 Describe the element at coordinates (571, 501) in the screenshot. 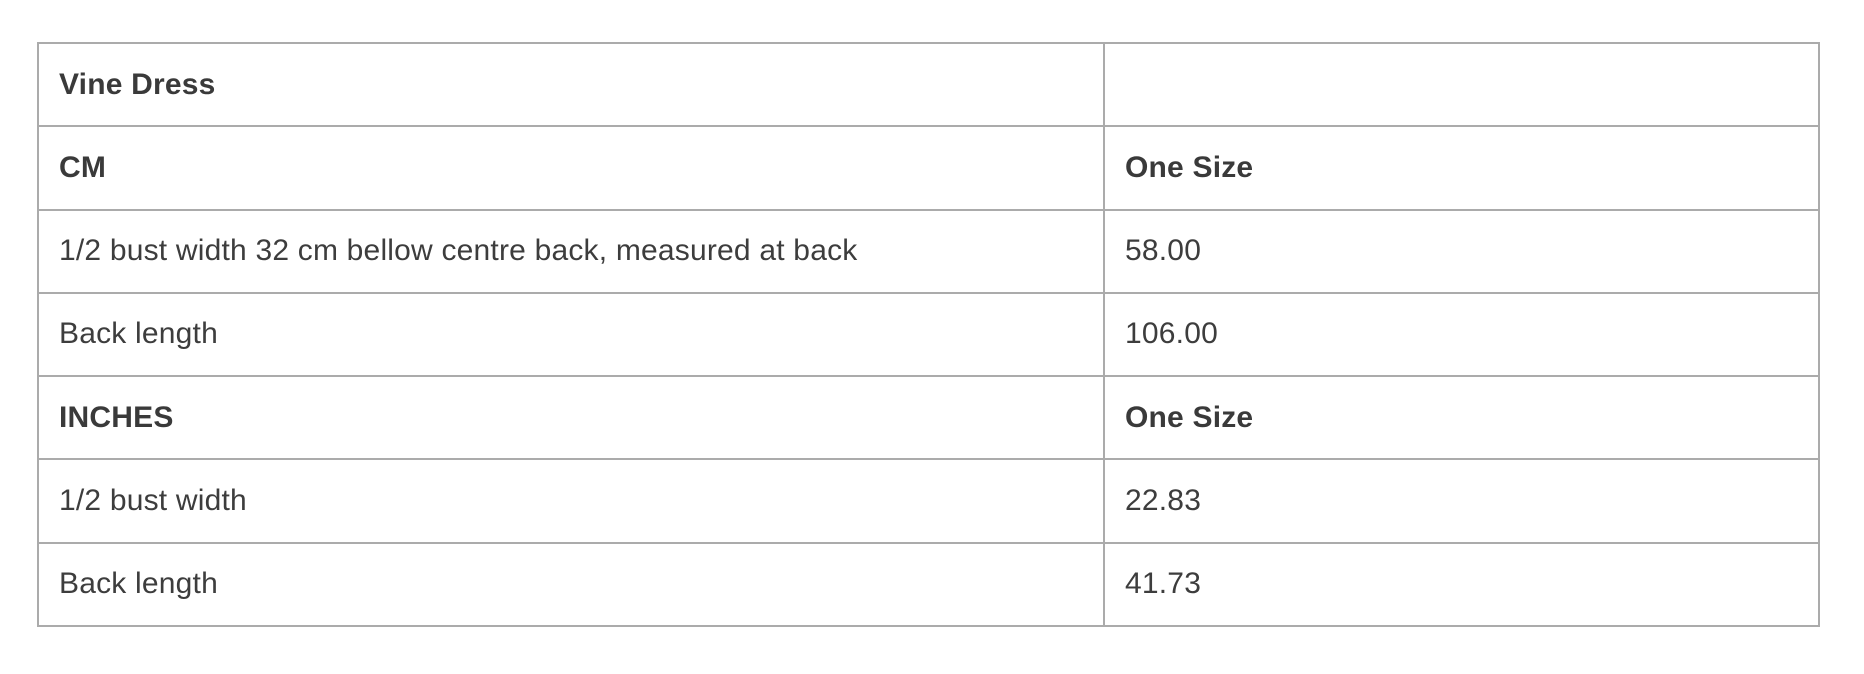

I see `measurement-label-cell: 1/2 bust width` at that location.